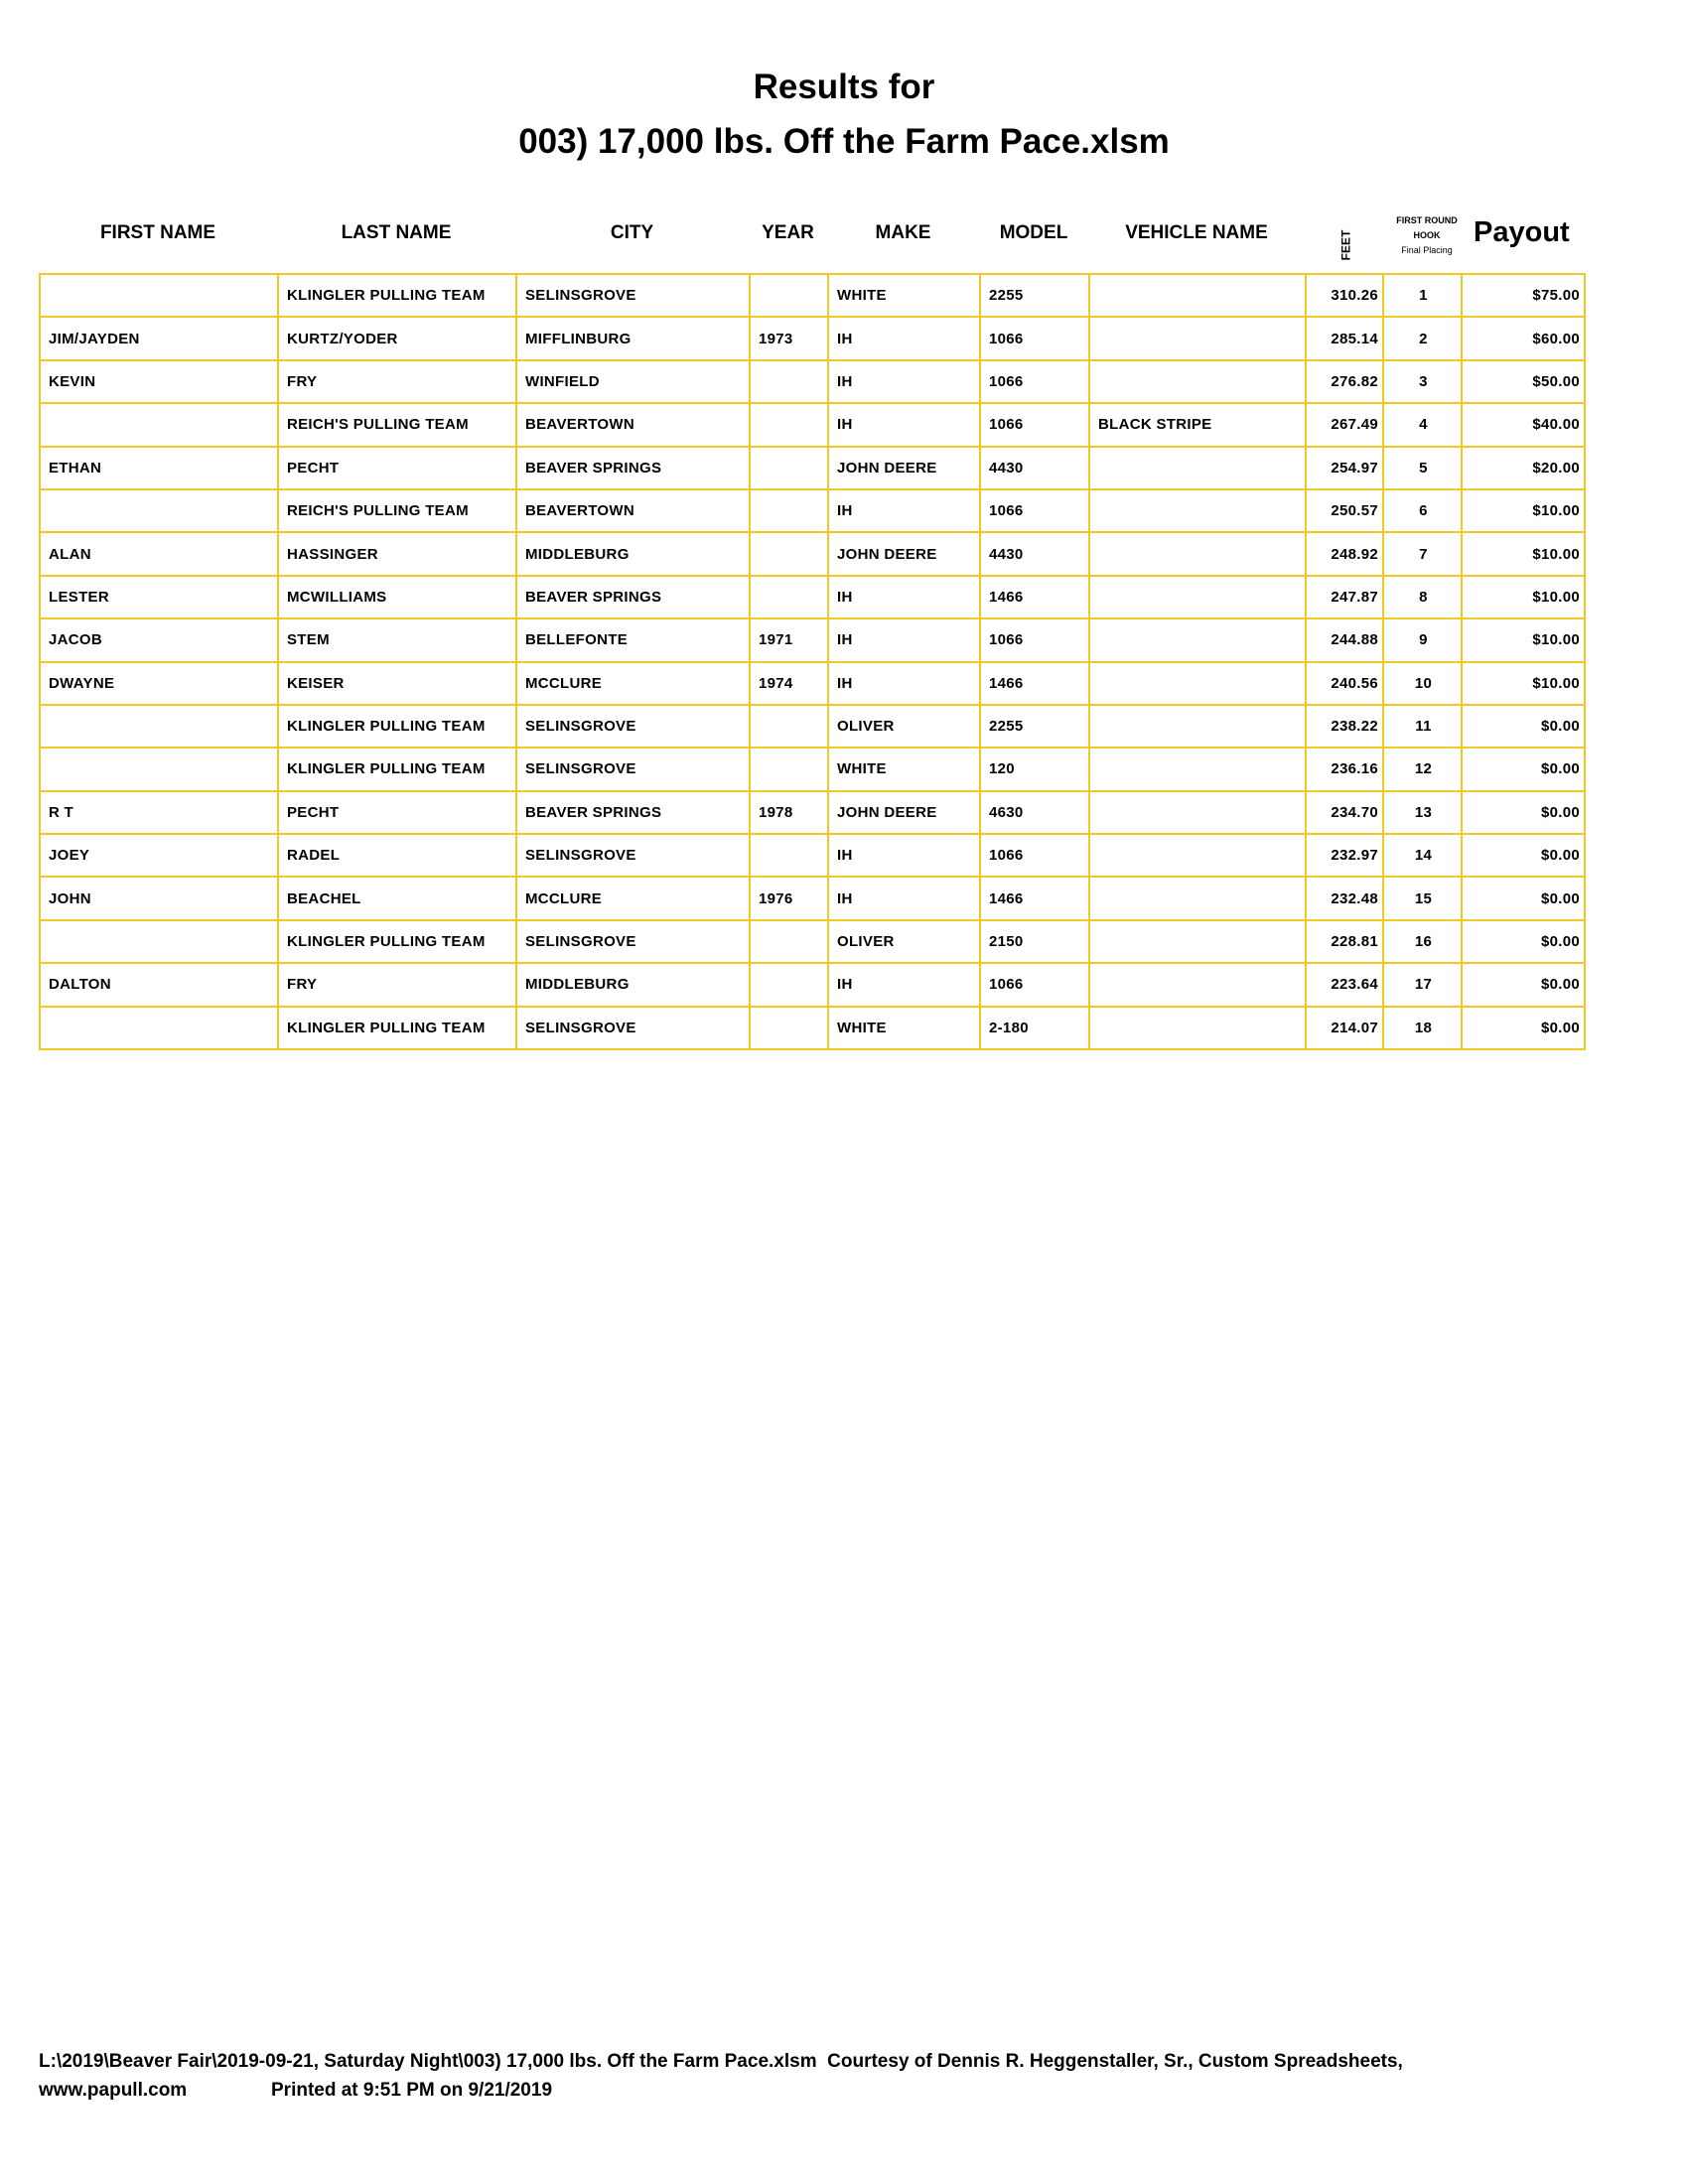 The image size is (1688, 2184). Describe the element at coordinates (397, 856) in the screenshot. I see `cell-last-name: RADEL` at that location.